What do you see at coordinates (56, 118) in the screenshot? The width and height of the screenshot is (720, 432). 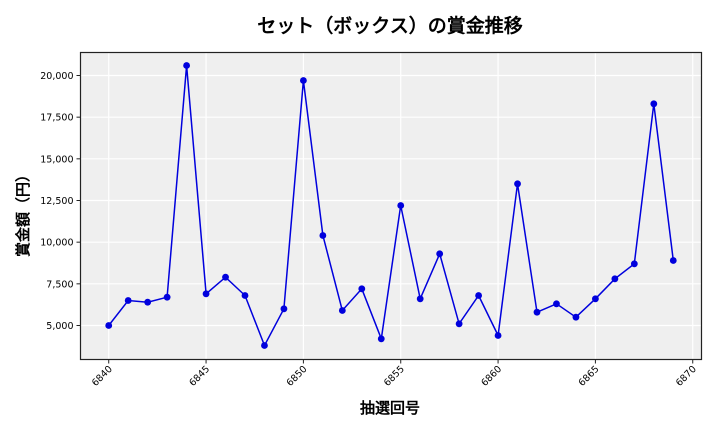 I see `y-tick-label: 17,500` at bounding box center [56, 118].